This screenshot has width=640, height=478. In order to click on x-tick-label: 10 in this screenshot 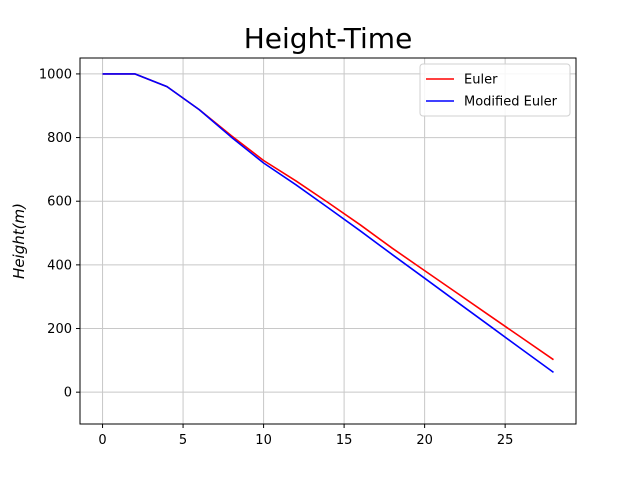, I will do `click(263, 440)`.